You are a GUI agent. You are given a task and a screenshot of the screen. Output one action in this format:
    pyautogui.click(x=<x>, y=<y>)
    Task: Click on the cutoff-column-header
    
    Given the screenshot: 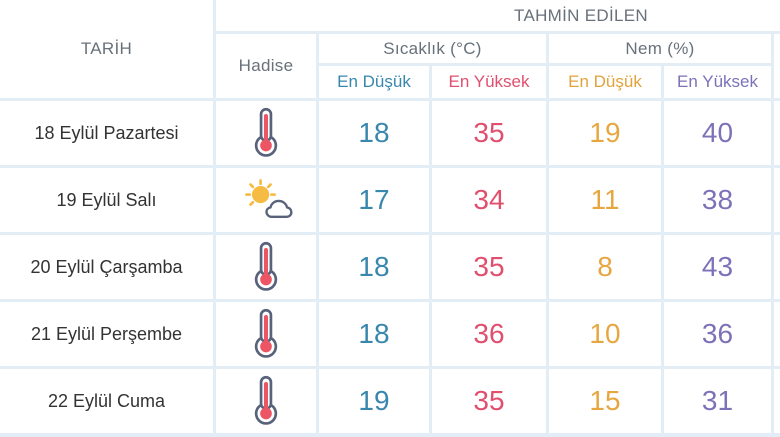 What is the action you would take?
    pyautogui.click(x=777, y=66)
    